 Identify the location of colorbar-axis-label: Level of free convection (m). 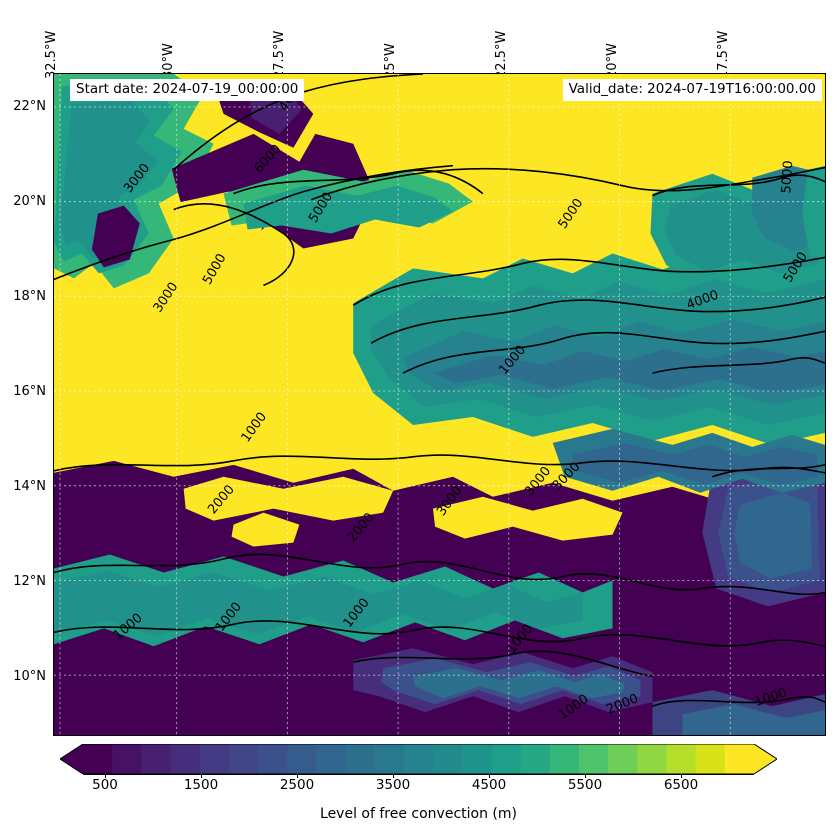
(418, 814).